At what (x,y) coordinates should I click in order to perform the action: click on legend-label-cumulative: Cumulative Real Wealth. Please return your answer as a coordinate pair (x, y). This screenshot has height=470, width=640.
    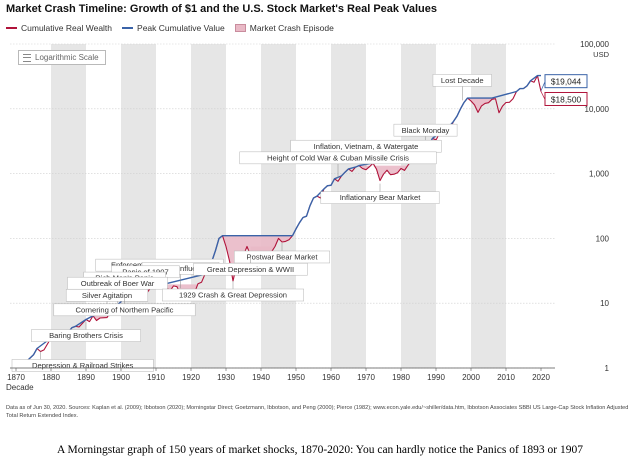
    Looking at the image, I should click on (67, 28).